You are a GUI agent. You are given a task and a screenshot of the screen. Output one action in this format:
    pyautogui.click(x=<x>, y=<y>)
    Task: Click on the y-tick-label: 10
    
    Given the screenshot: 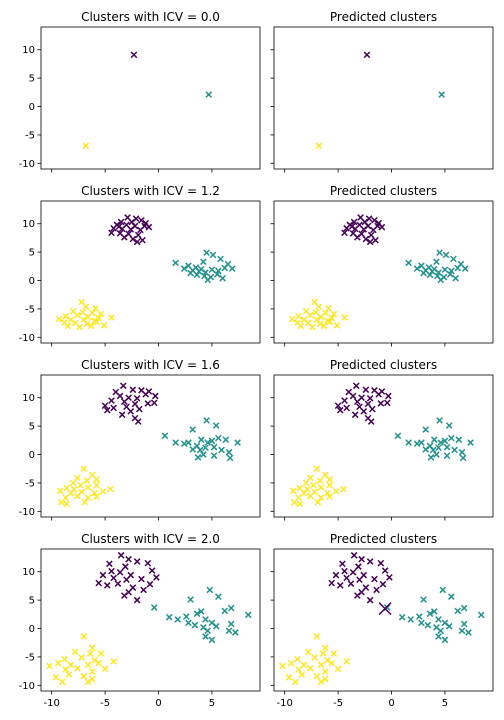 What is the action you would take?
    pyautogui.click(x=28, y=572)
    